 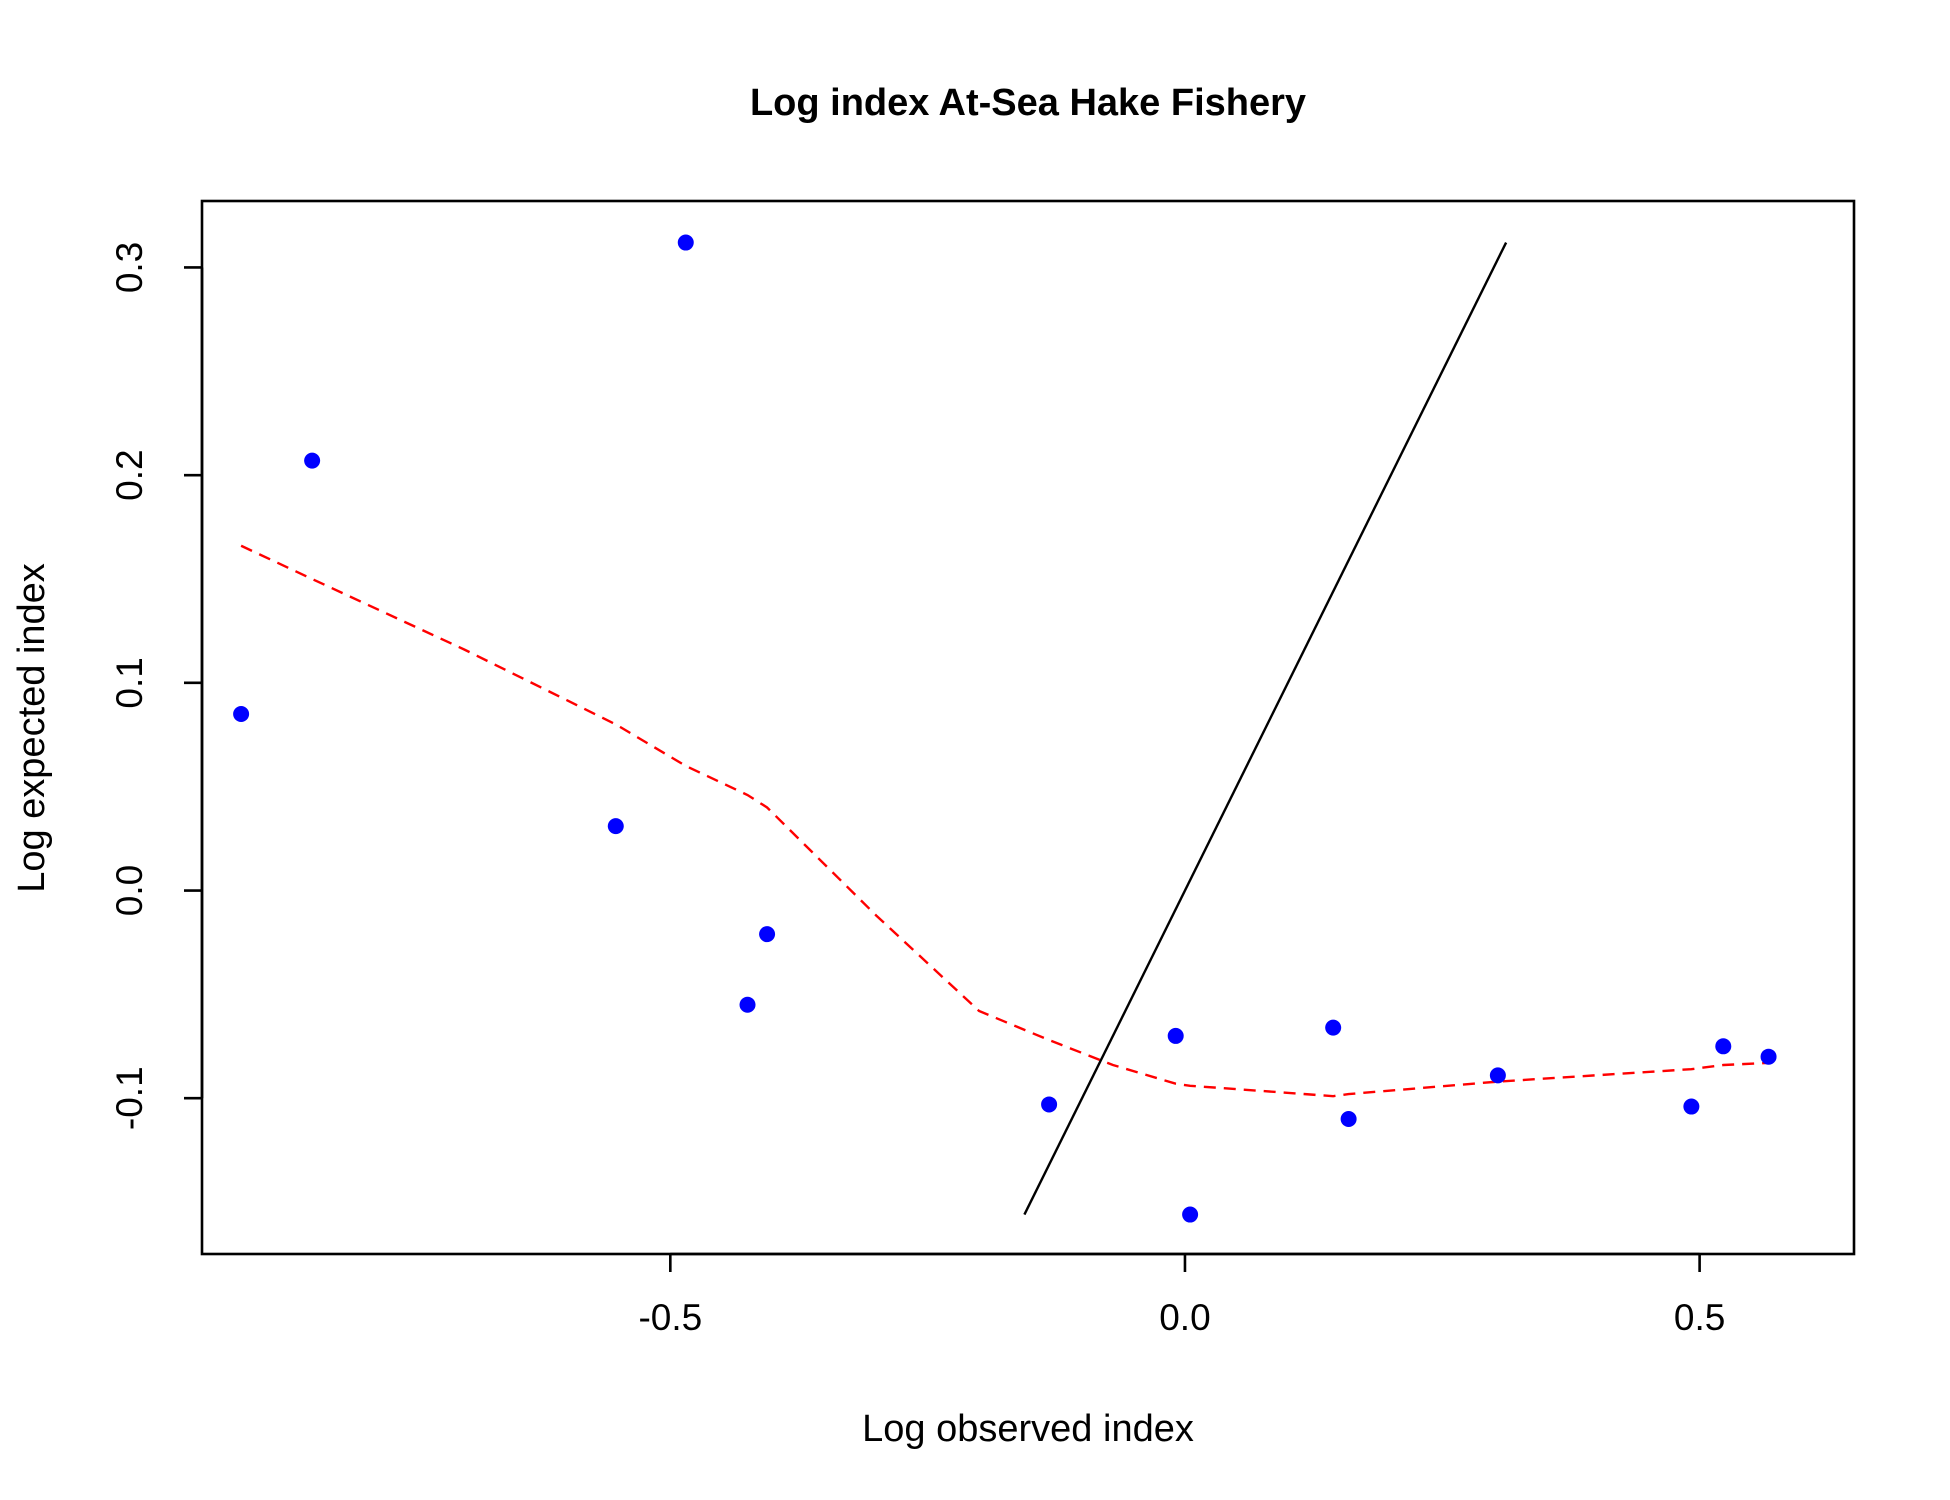 What do you see at coordinates (129, 890) in the screenshot?
I see `y-tick-label: 0.0` at bounding box center [129, 890].